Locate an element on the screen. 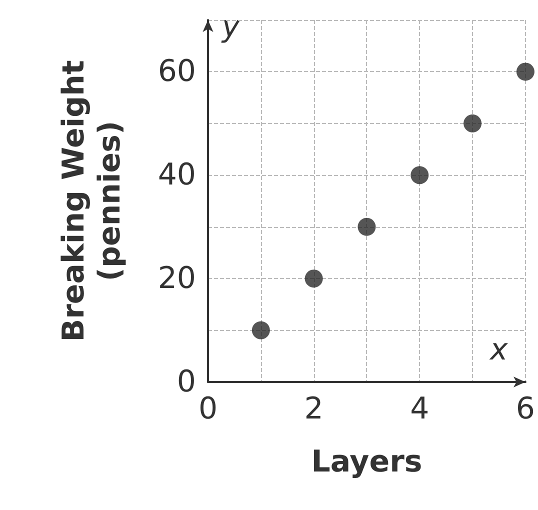 The image size is (538, 510). x-tick-label: 0 is located at coordinates (208, 409).